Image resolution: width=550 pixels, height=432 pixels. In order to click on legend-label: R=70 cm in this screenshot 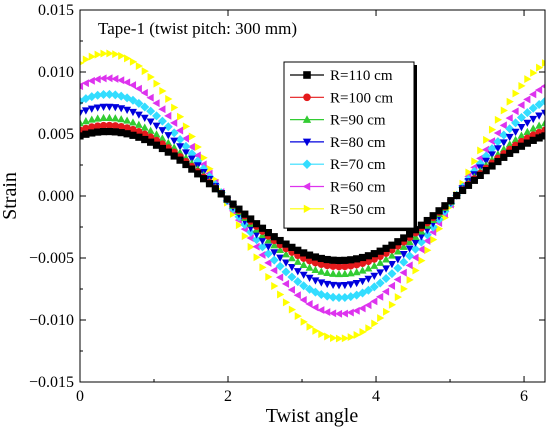, I will do `click(358, 165)`.